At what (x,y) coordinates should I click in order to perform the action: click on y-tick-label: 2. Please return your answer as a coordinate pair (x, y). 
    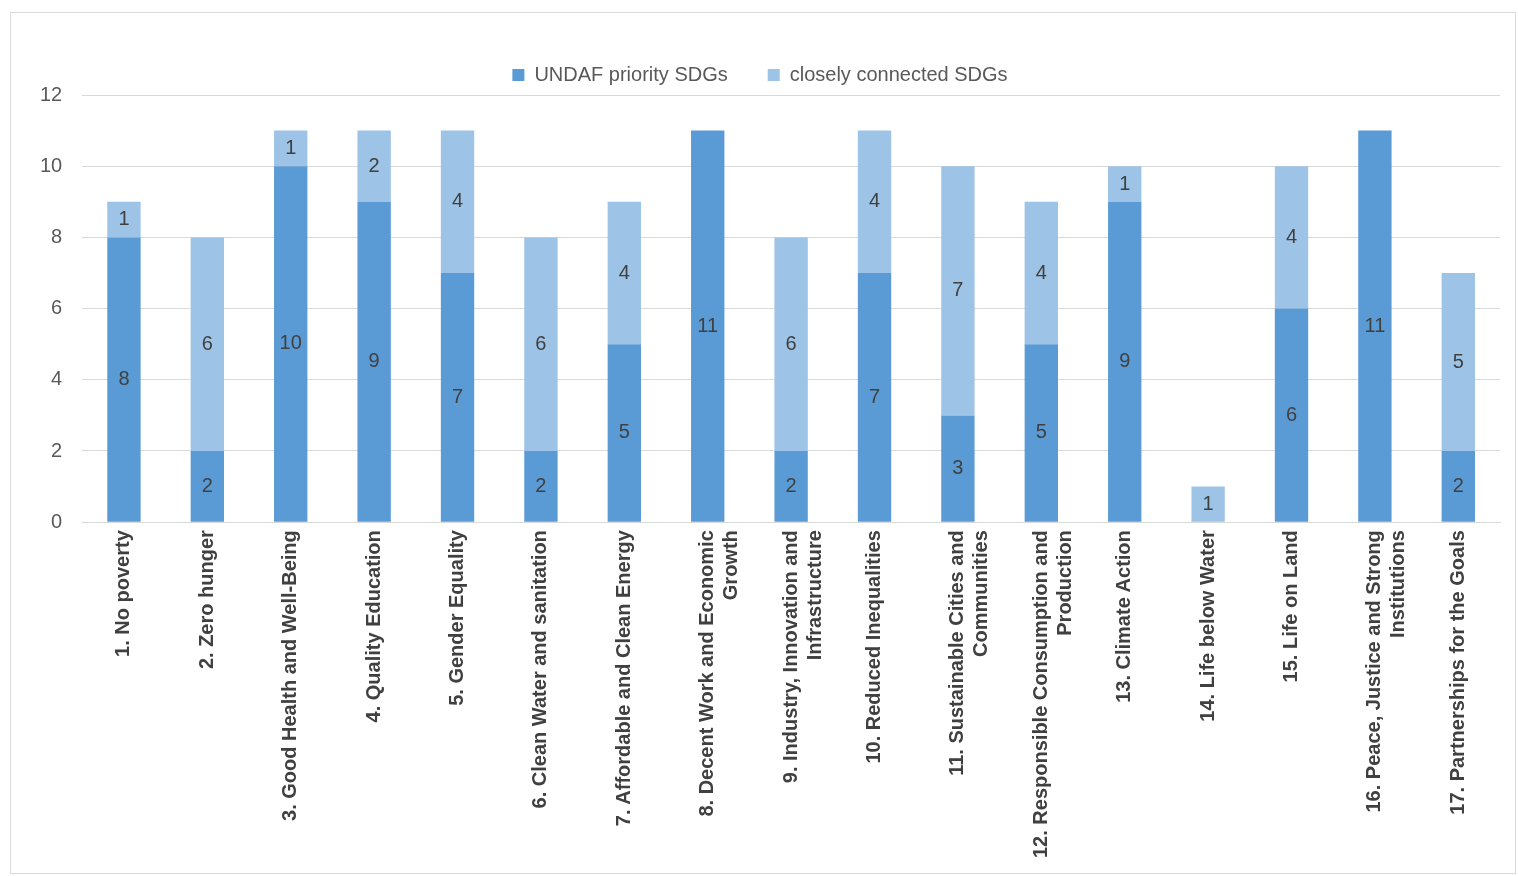
    Looking at the image, I should click on (57, 449).